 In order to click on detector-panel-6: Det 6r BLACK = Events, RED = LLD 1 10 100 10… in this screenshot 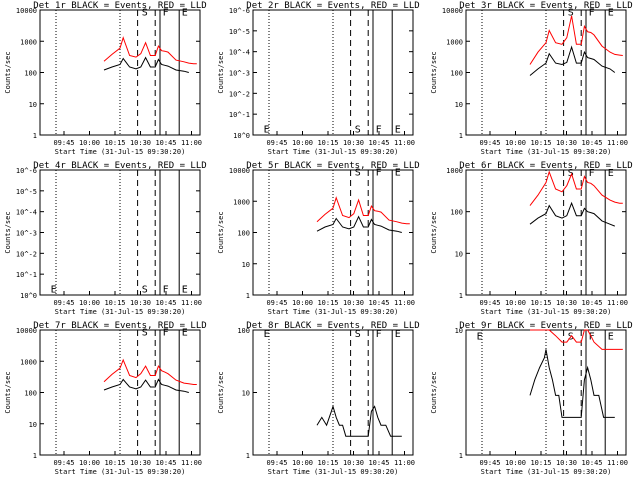, I will do `click(531, 238)`.